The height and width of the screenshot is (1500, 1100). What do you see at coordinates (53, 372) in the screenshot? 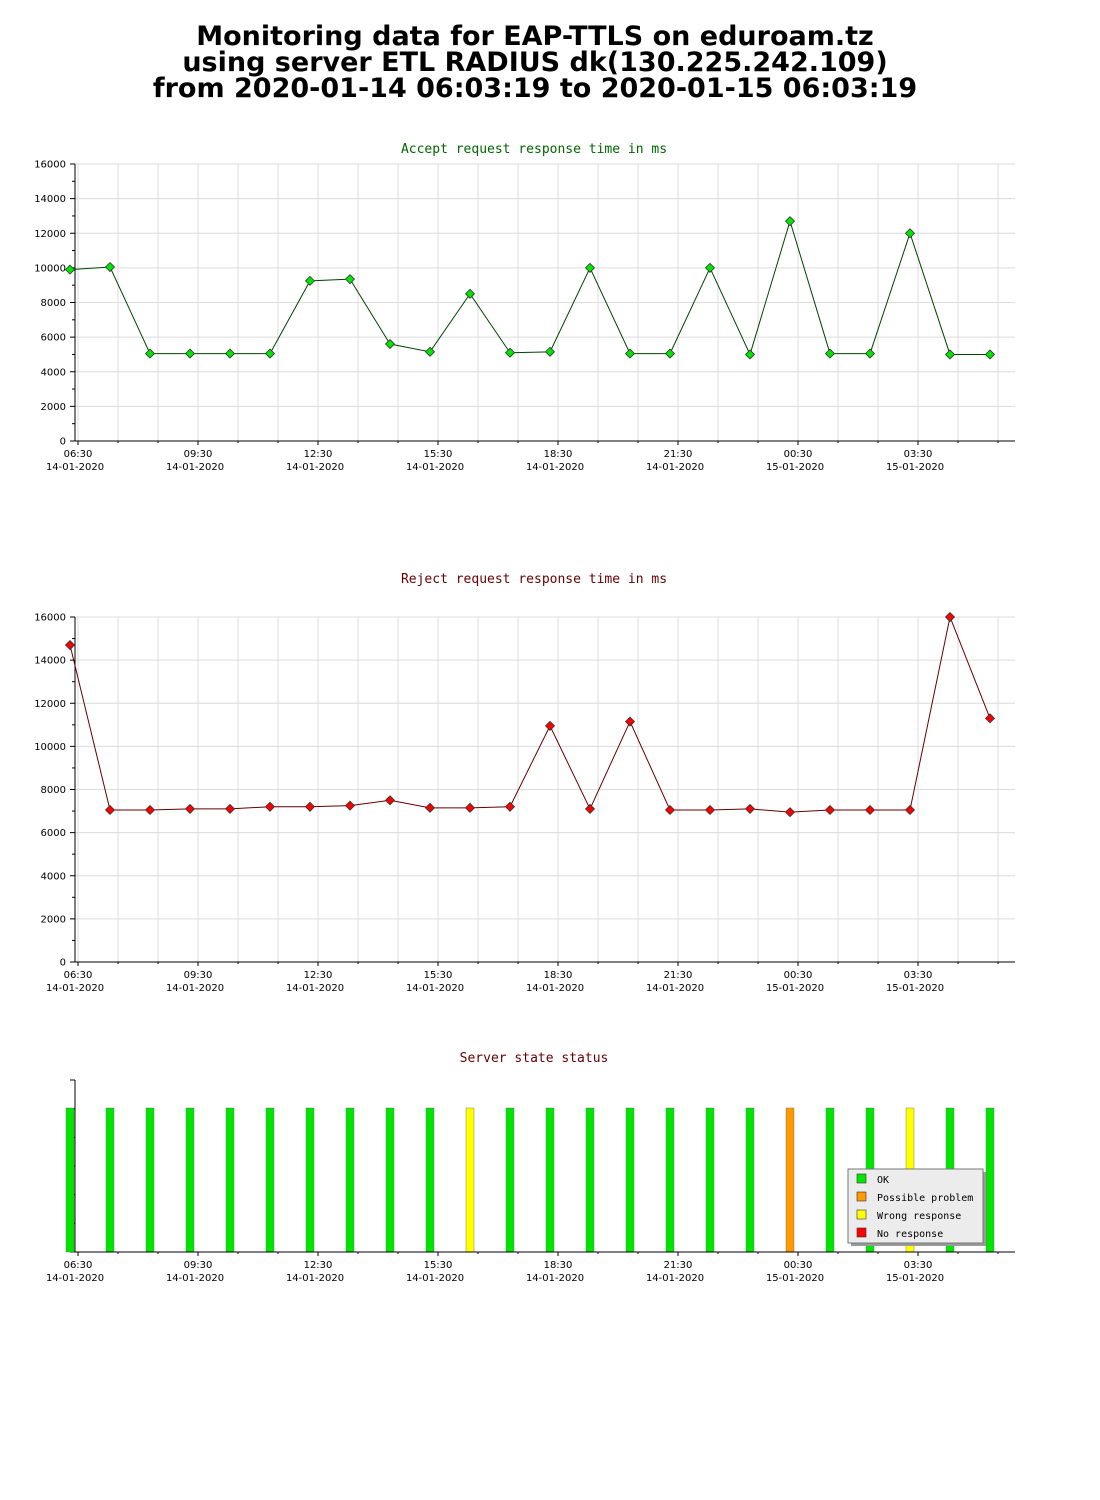
I see `y-tick-label: 4000` at bounding box center [53, 372].